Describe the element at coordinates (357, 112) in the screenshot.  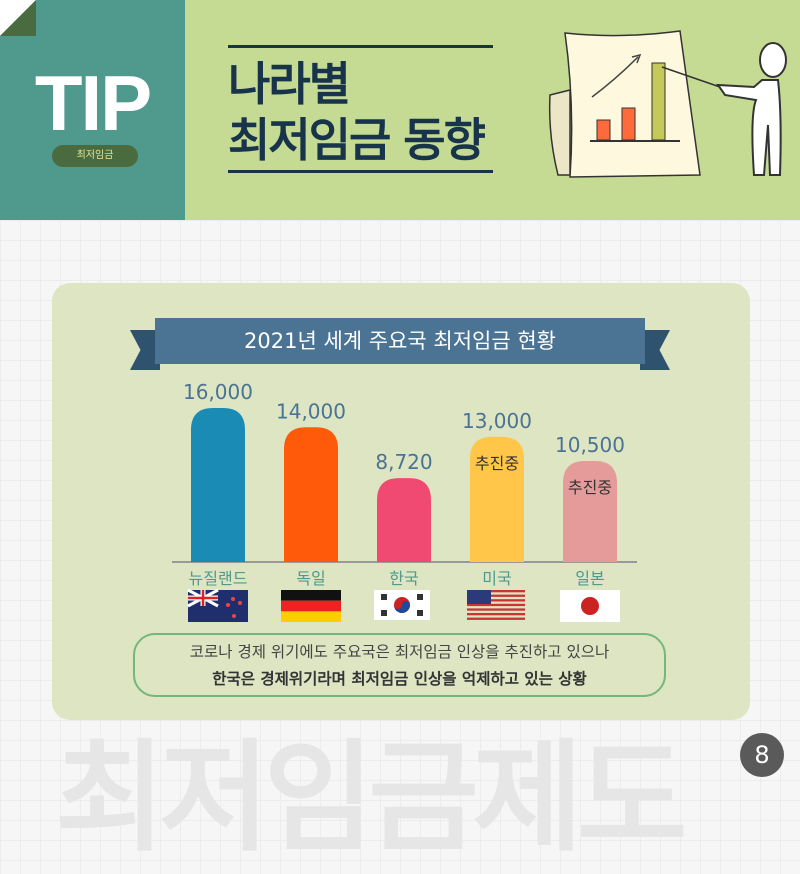
I see `page-title: 나라별 최저임금 동향` at that location.